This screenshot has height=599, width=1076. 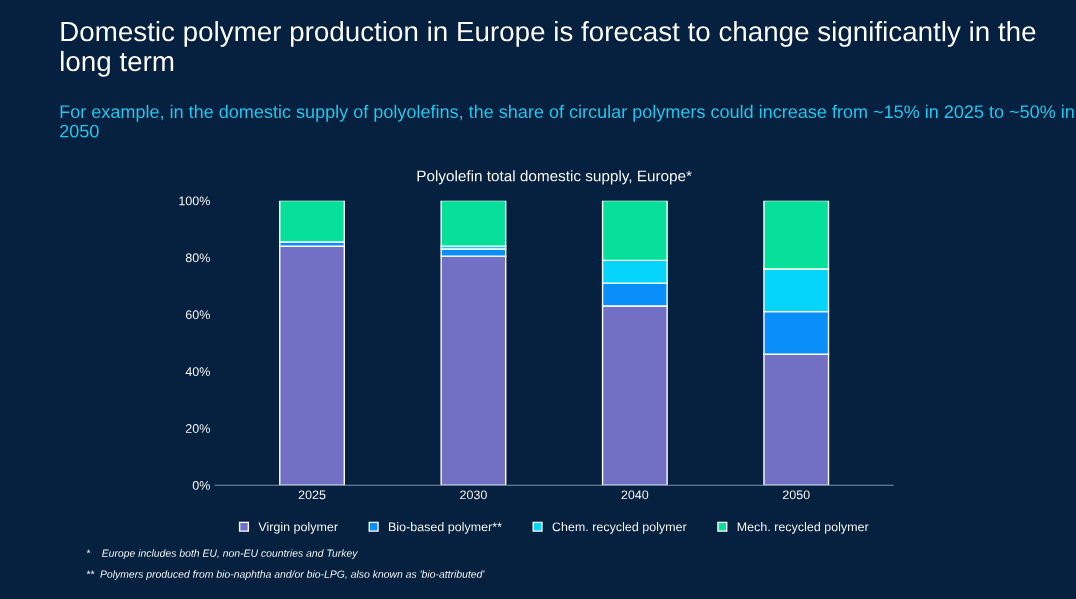 I want to click on chart-subtitle: For example, in the domestic supply of polyolefins, the share of circular polymers could increase from ~15% in 2025 to ~50% in 2050, so click(x=567, y=121).